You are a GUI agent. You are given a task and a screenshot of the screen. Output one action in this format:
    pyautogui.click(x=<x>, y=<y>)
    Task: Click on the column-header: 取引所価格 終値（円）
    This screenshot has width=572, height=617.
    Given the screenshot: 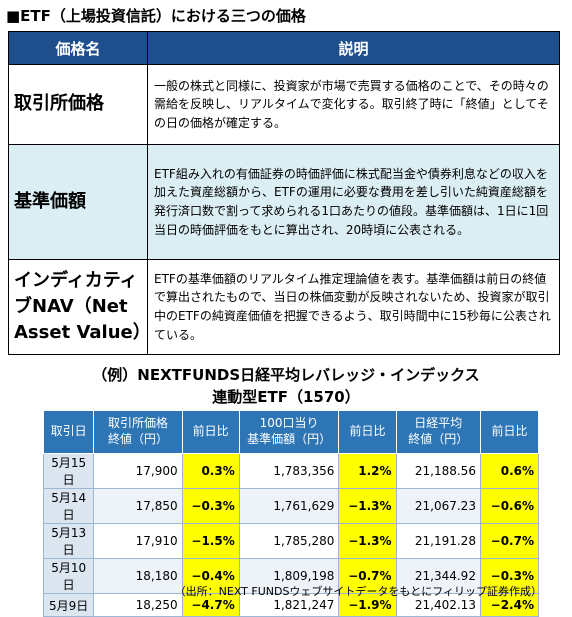 What is the action you would take?
    pyautogui.click(x=138, y=432)
    